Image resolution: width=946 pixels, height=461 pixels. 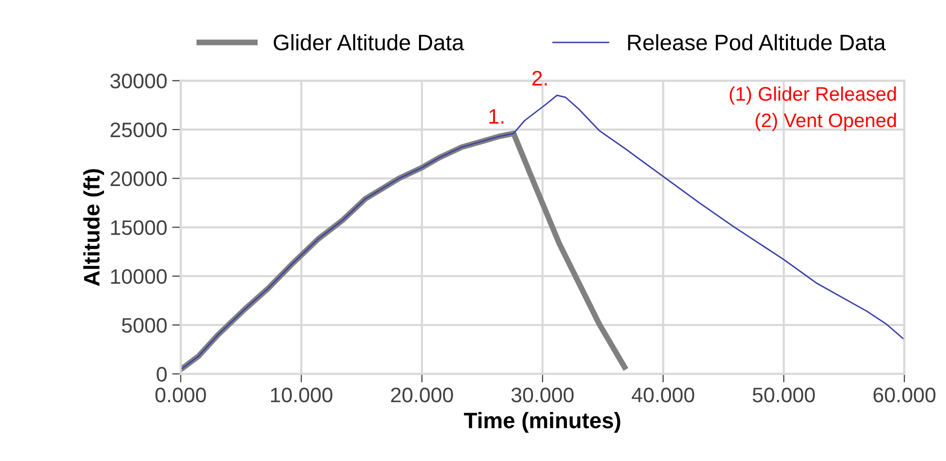 What do you see at coordinates (161, 374) in the screenshot?
I see `y-tick-label: 0` at bounding box center [161, 374].